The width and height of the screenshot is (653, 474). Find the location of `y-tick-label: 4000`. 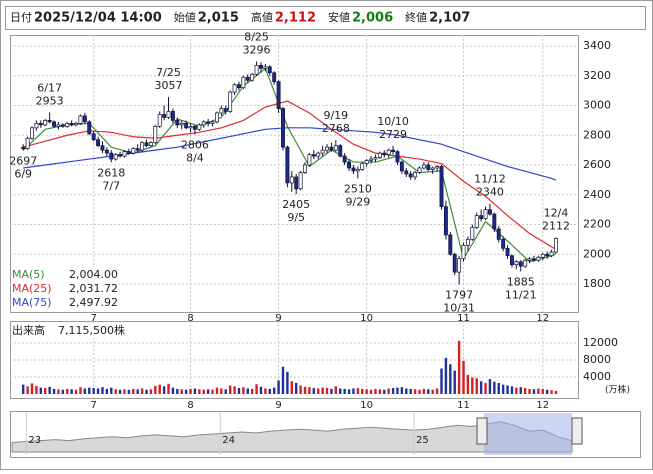

y-tick-label: 4000 is located at coordinates (597, 376).